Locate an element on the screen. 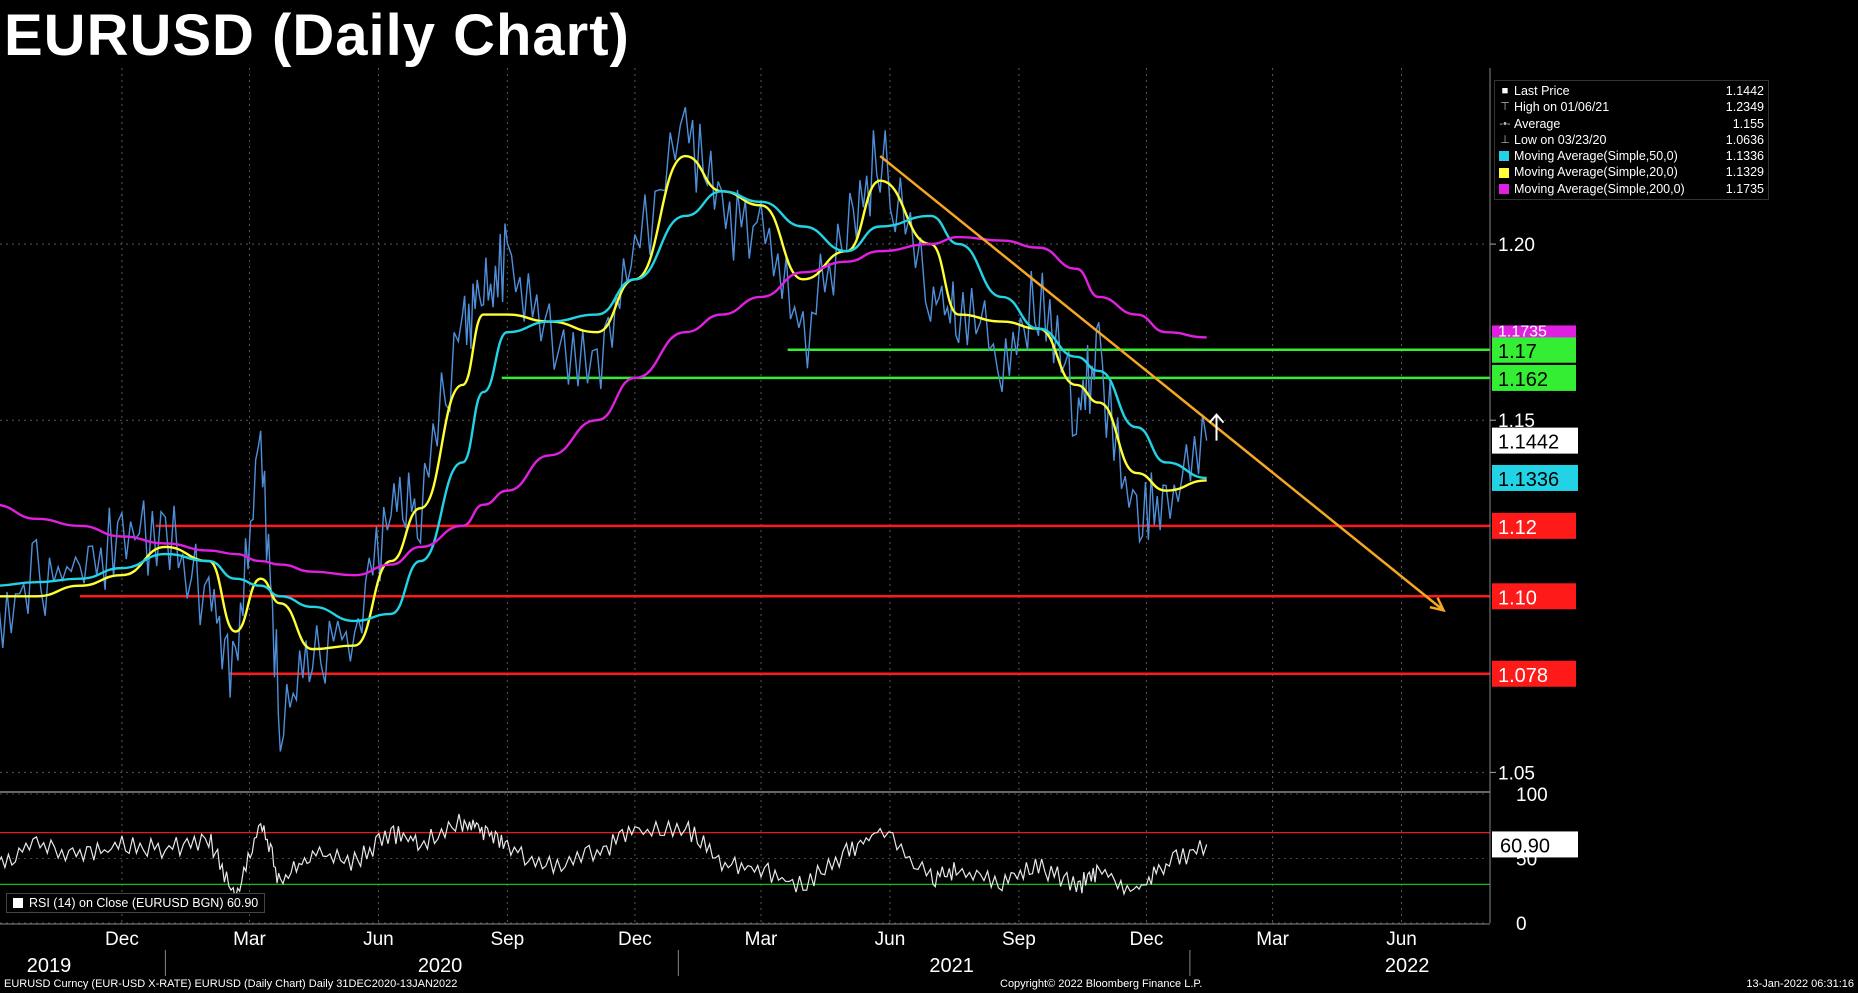 This screenshot has height=993, width=1858. level-tag-label: 1.12 is located at coordinates (1517, 528).